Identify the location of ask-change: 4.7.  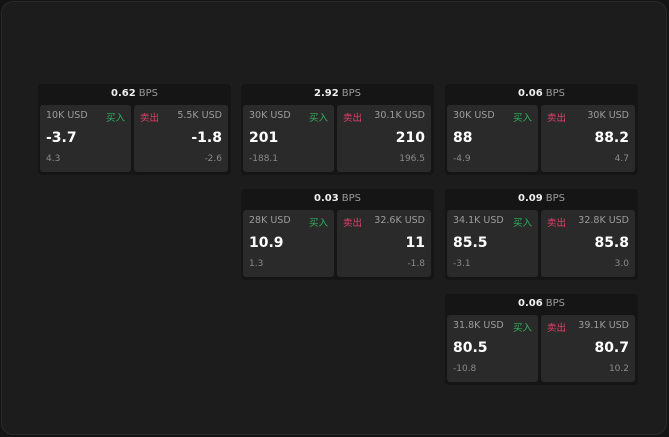
(621, 159).